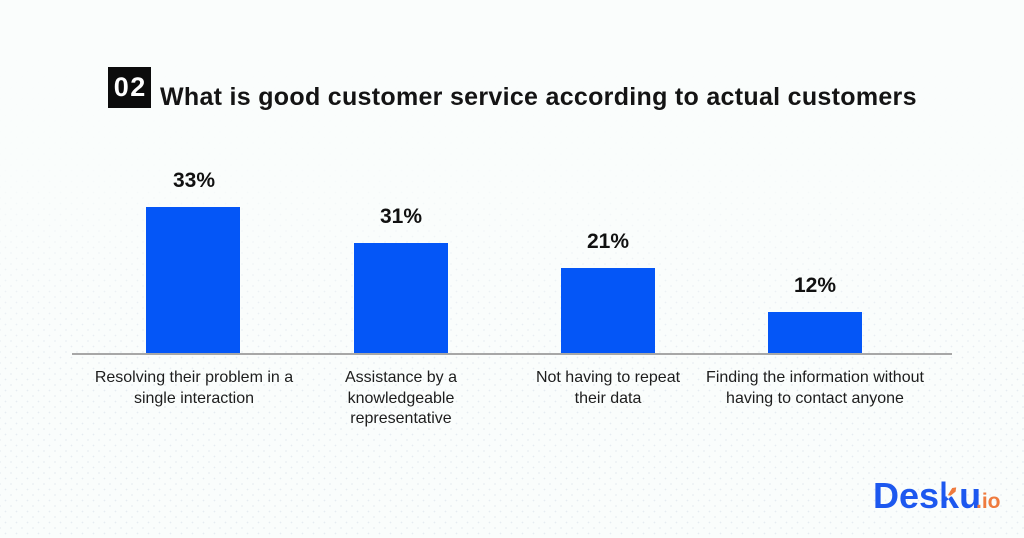 The height and width of the screenshot is (538, 1024). I want to click on svg-text: .io, so click(988, 501).